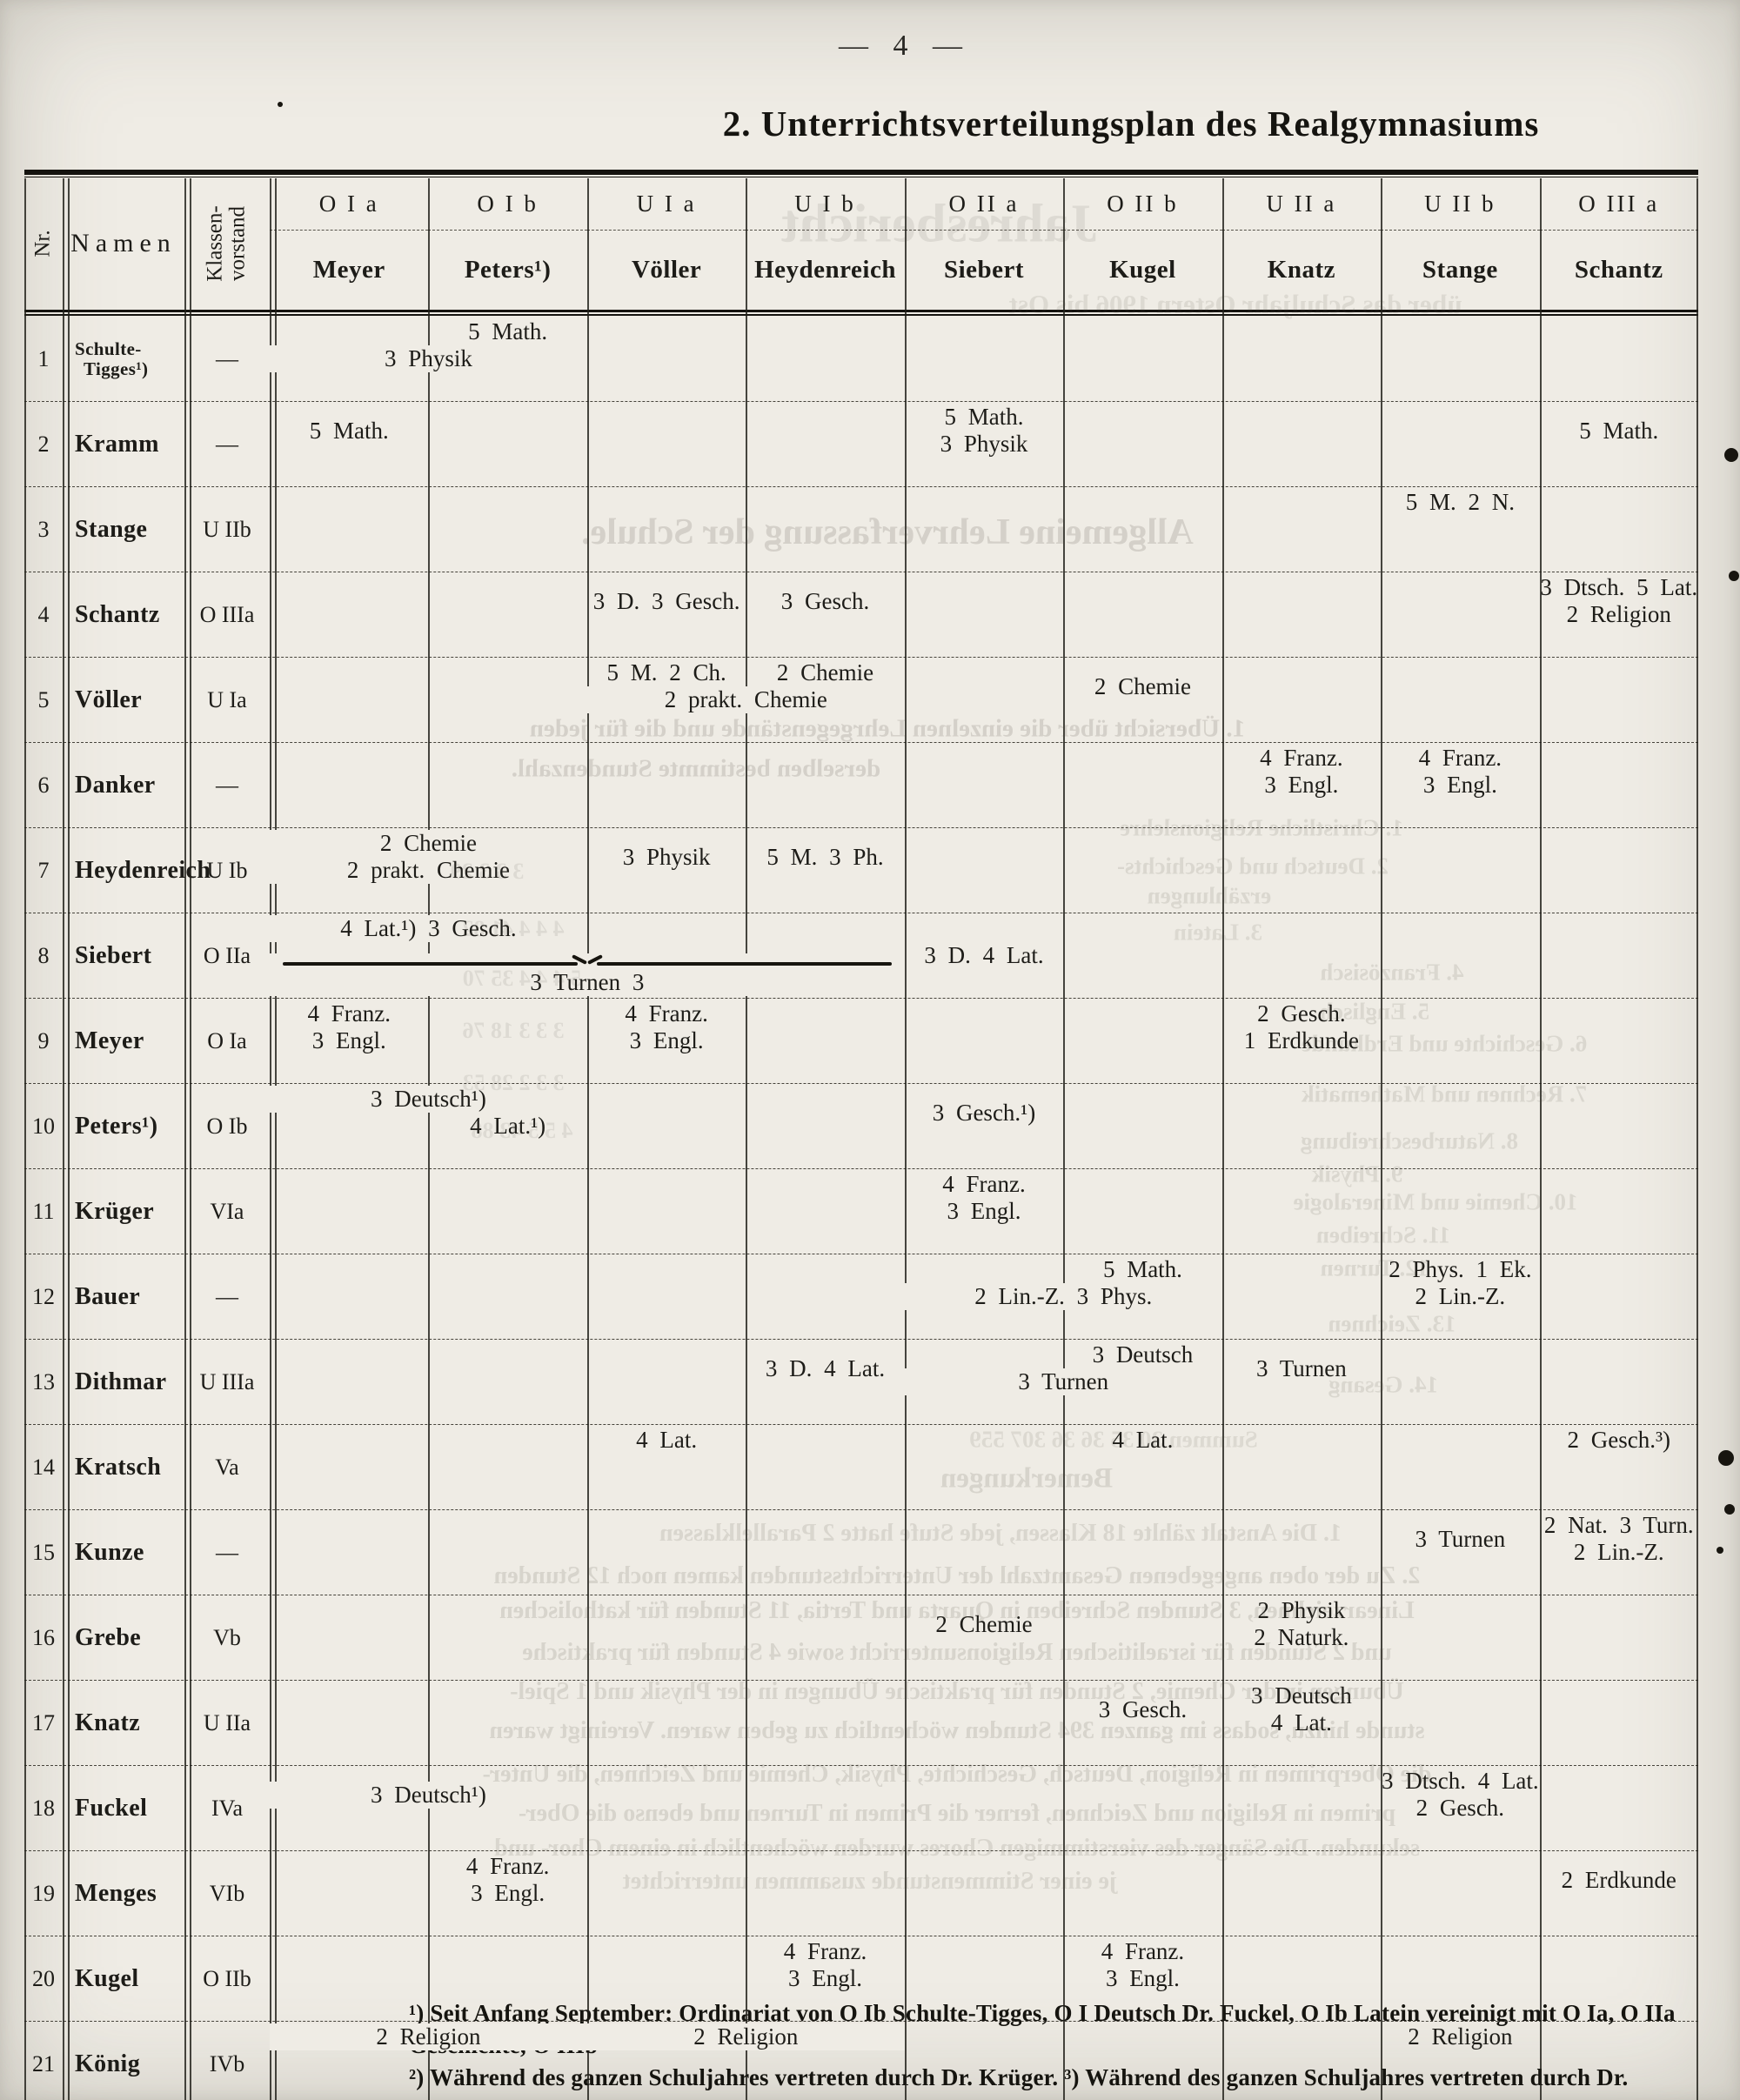  Describe the element at coordinates (825, 204) in the screenshot. I see `class-column-label: U I b` at that location.